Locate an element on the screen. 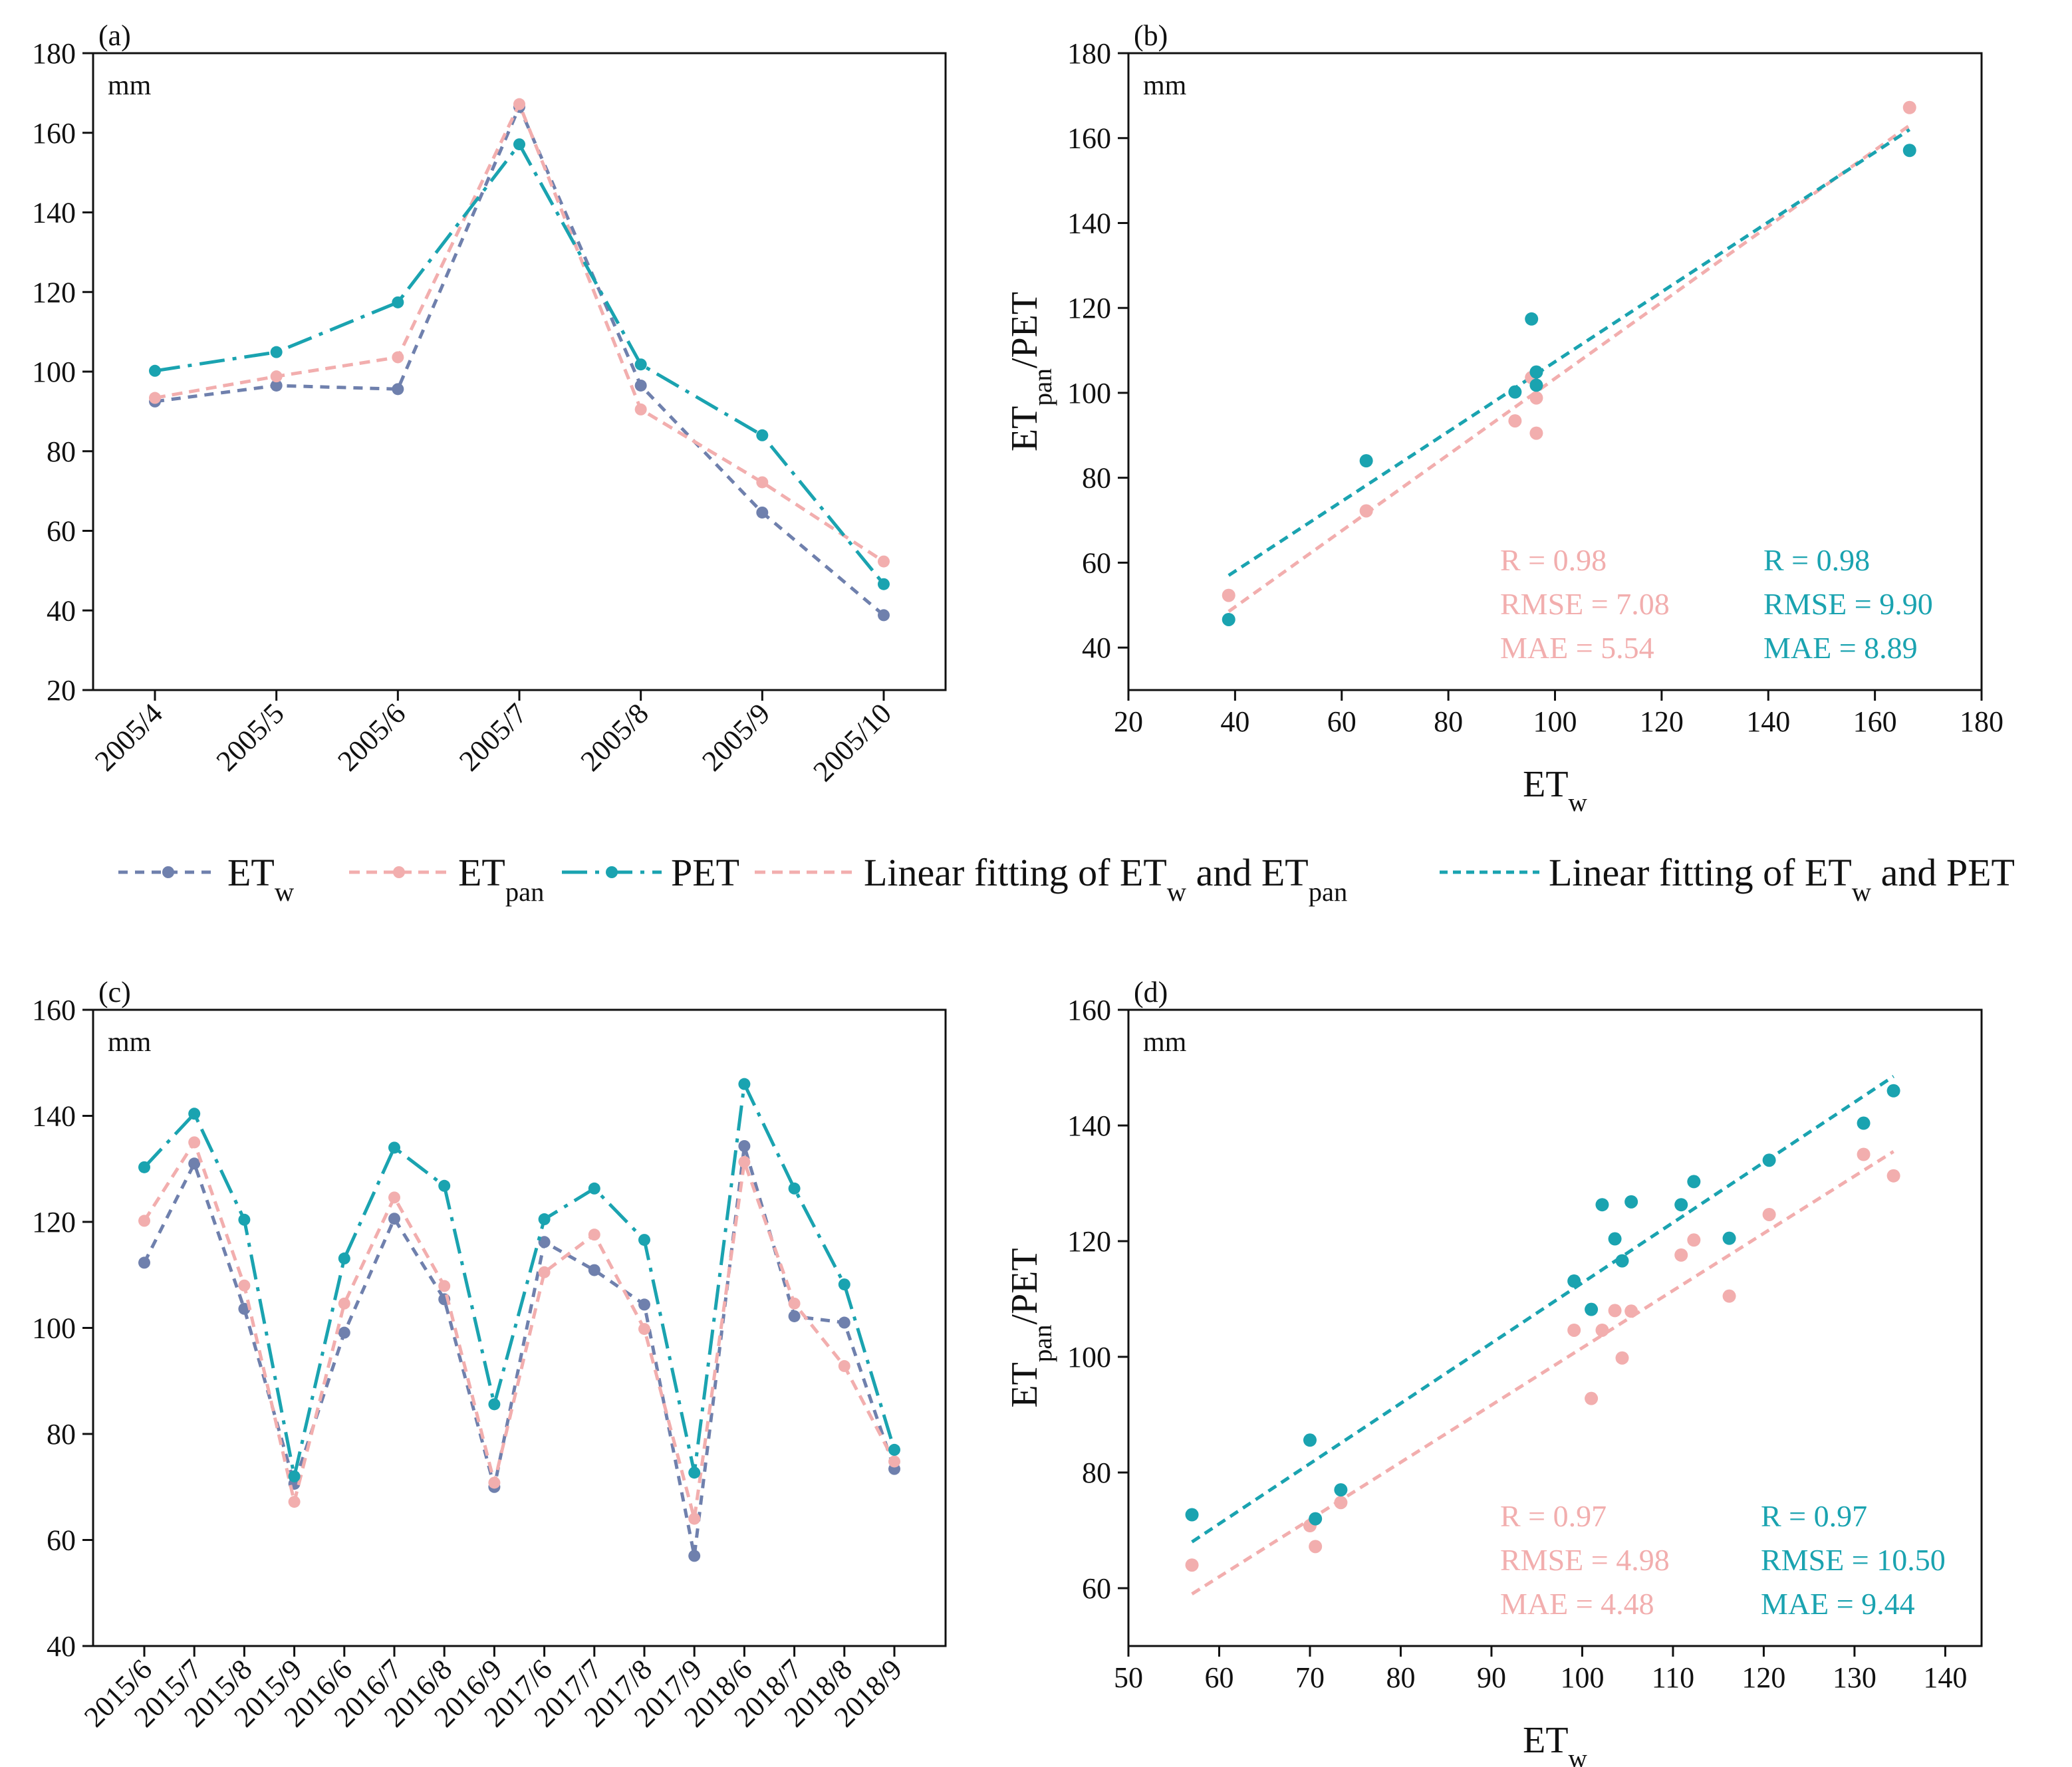 The height and width of the screenshot is (1767, 2072). legend-label-fit-pet: Linear fitting of ETw and PET is located at coordinates (1782, 879).